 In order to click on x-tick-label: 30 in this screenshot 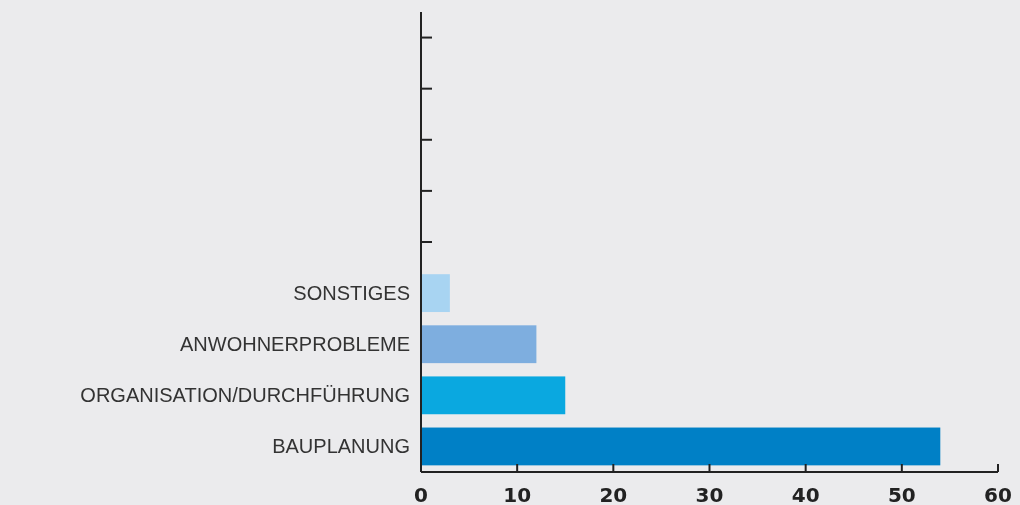, I will do `click(709, 494)`.